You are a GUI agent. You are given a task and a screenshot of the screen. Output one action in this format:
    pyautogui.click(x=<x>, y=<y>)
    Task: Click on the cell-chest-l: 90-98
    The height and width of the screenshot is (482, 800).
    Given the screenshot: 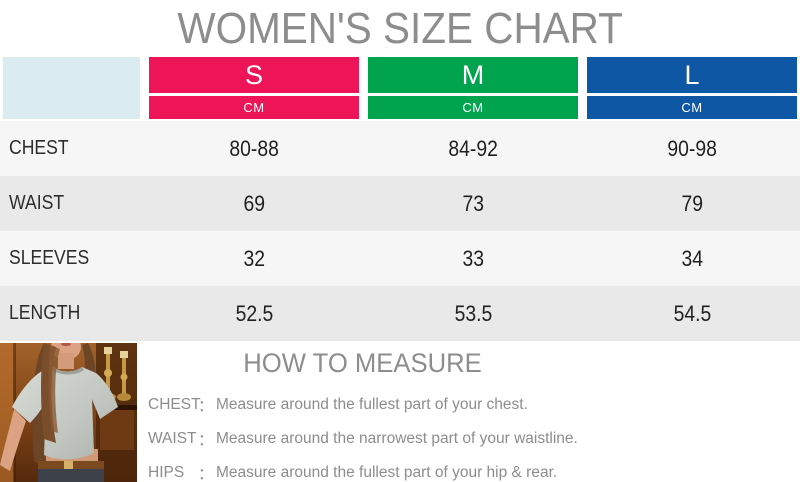 What is the action you would take?
    pyautogui.click(x=692, y=148)
    